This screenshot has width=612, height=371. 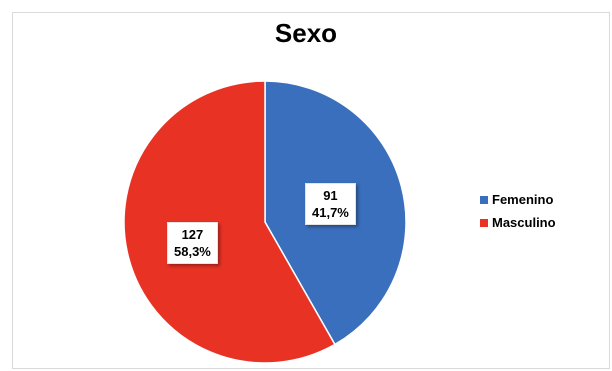 What do you see at coordinates (330, 195) in the screenshot?
I see `slice-value-femenino: 91` at bounding box center [330, 195].